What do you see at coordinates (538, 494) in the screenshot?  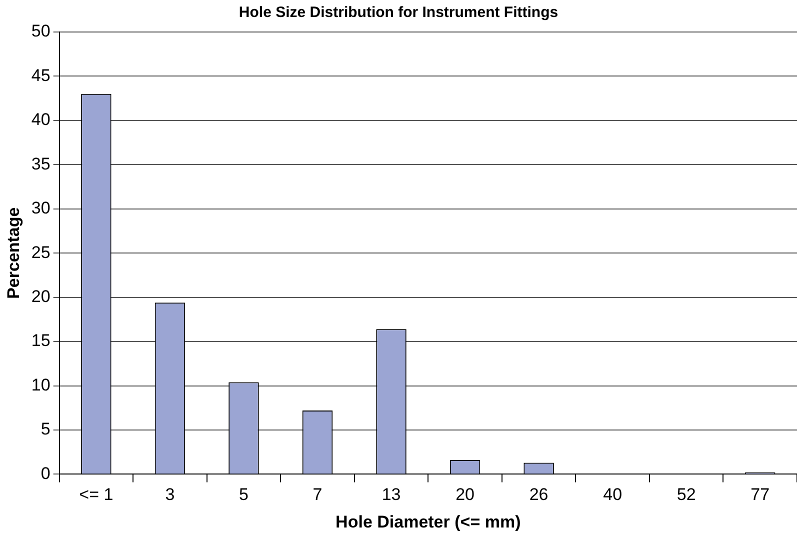 I see `x-tick-label: 26` at bounding box center [538, 494].